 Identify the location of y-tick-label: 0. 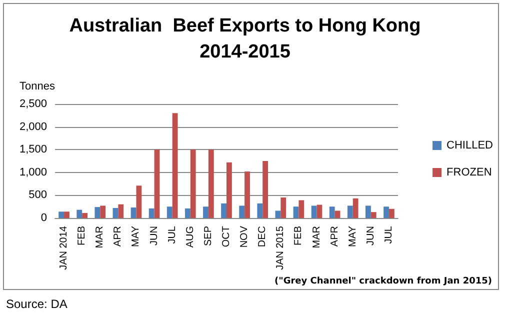
(43, 218).